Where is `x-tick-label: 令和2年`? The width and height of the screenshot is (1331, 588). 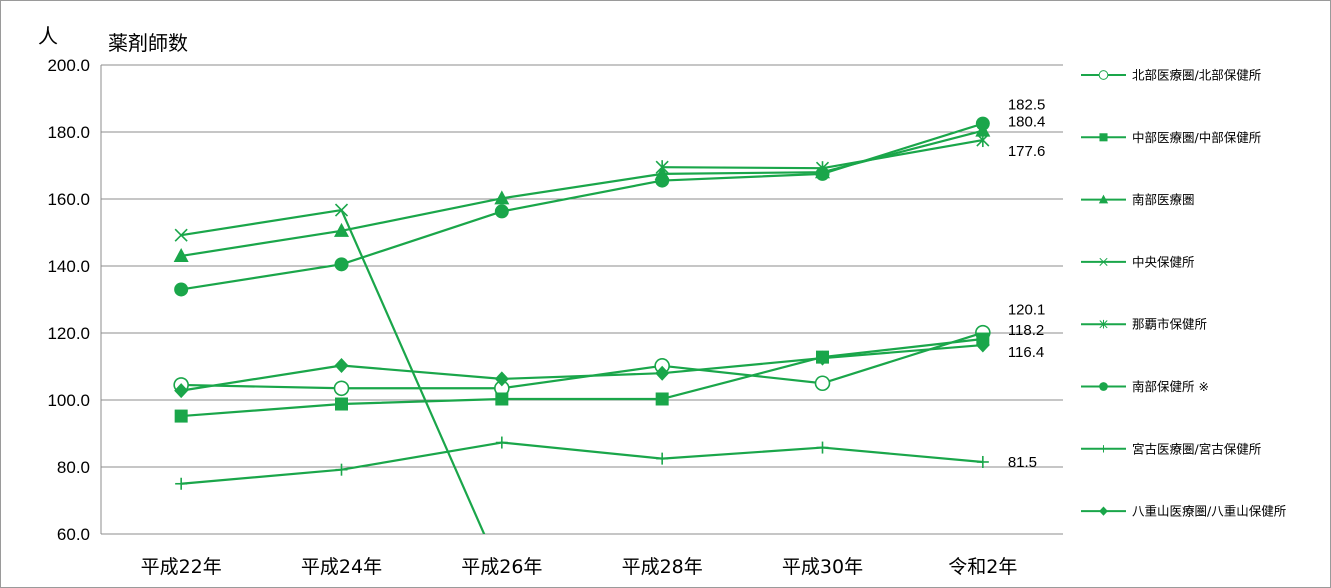
x-tick-label: 令和2年 is located at coordinates (982, 567).